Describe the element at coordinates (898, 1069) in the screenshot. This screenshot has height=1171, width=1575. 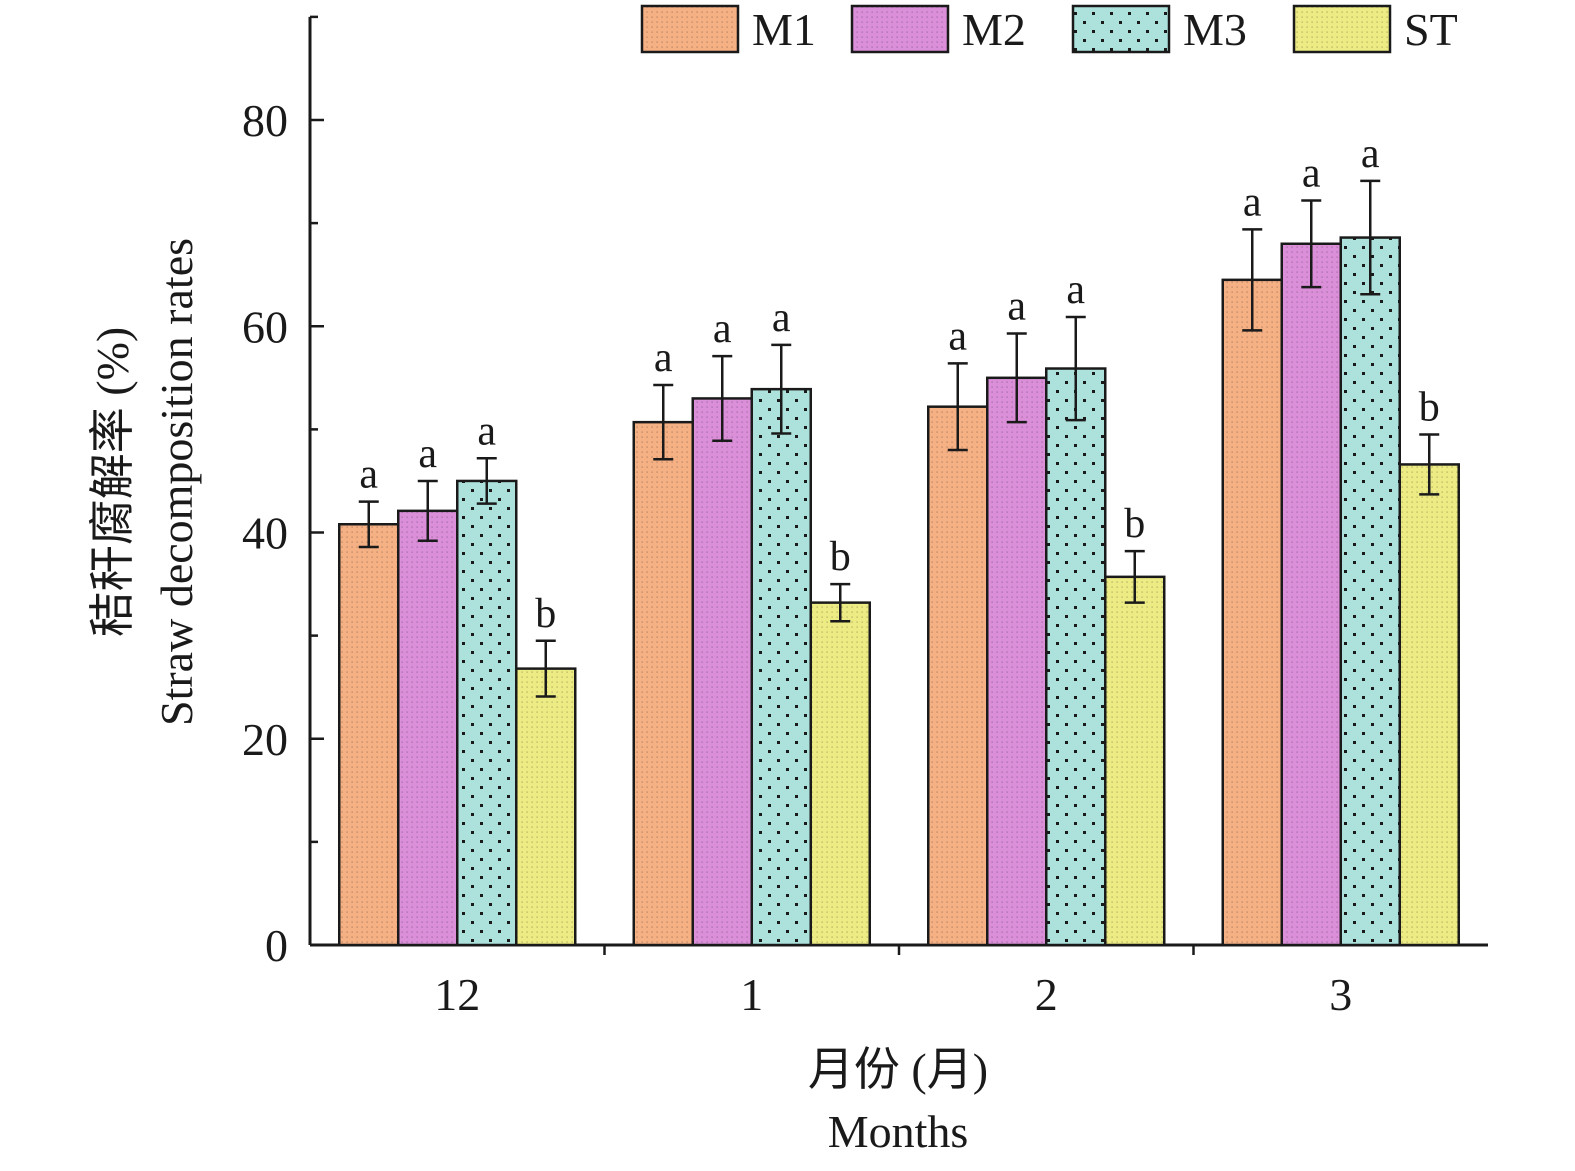
I see `x-axis-title-zh: 月份 (月)` at that location.